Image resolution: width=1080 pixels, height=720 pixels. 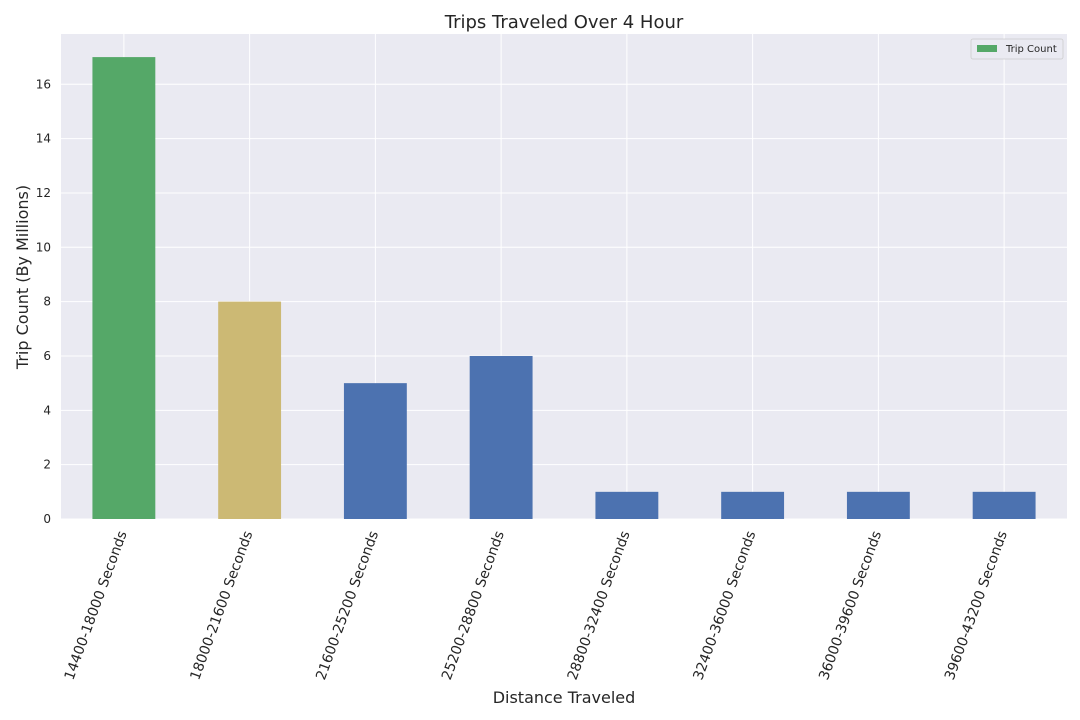 I want to click on y-tick-label: 4, so click(x=47, y=410).